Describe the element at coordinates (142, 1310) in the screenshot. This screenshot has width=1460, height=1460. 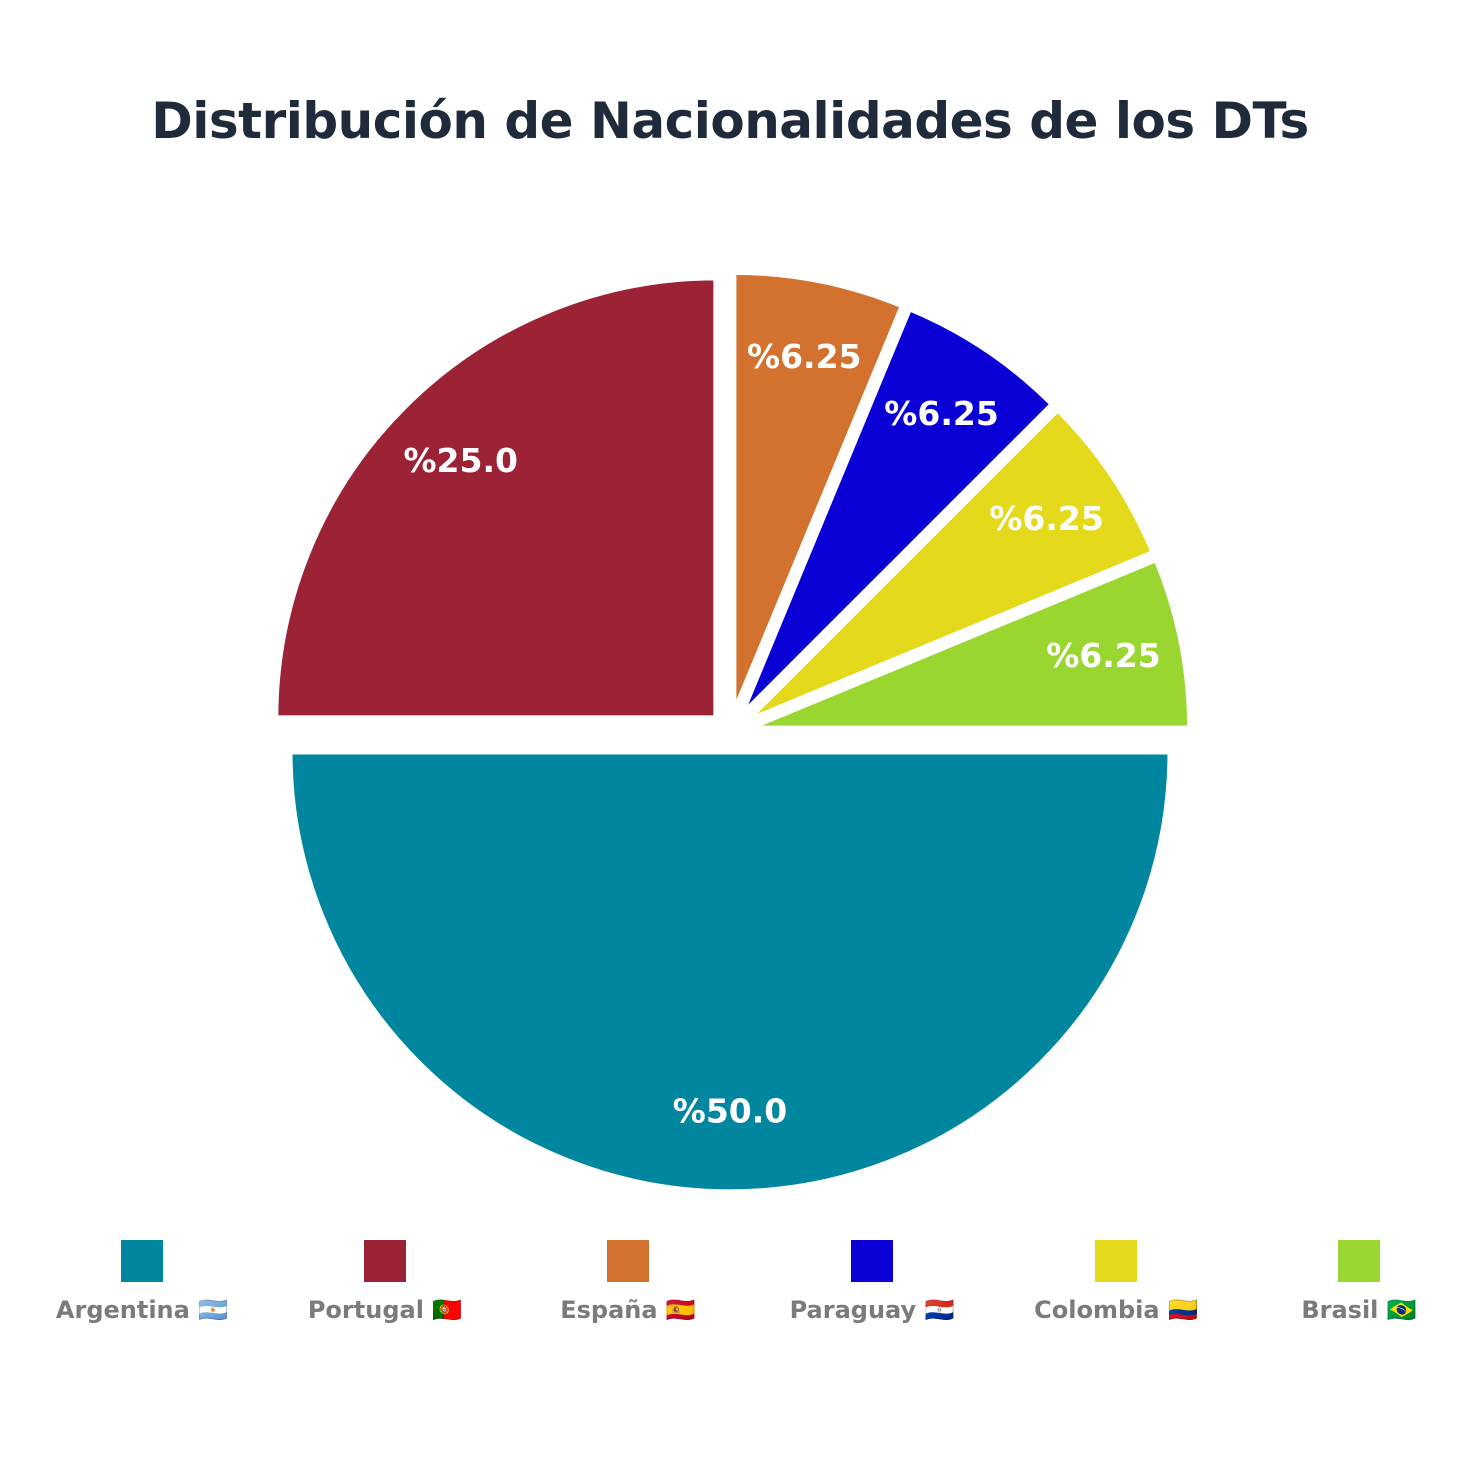
I see `legend-label: Argentina 🇦🇷` at that location.